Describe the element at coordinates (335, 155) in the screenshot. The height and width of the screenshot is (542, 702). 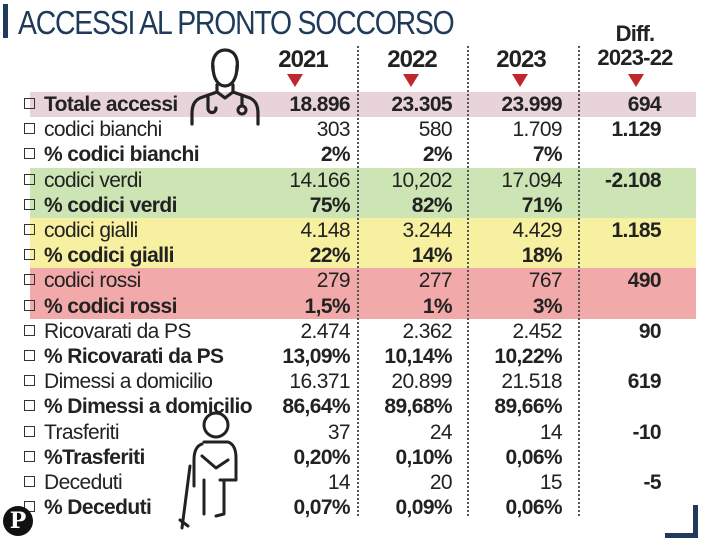
I see `cell-2021: 2%` at that location.